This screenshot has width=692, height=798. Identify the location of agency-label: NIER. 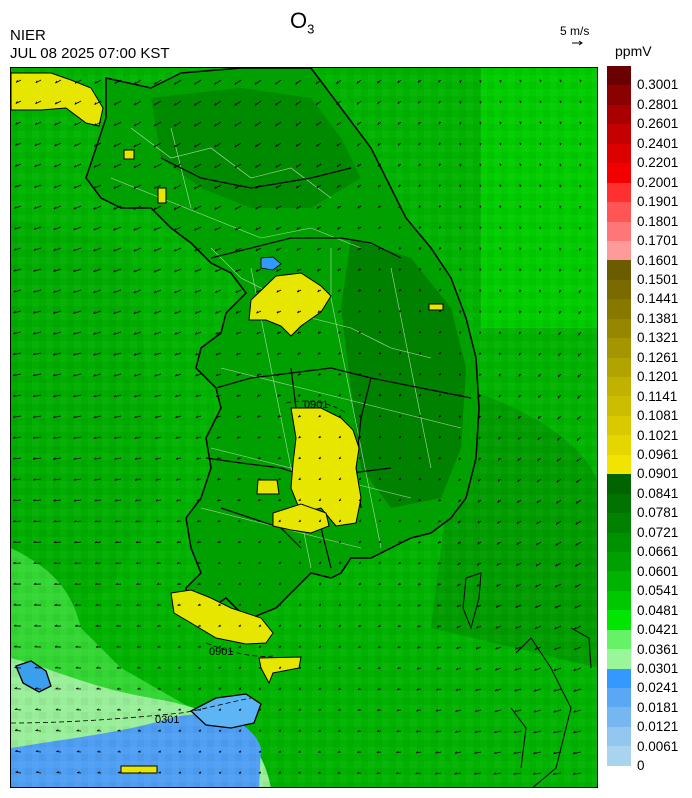
(28, 35).